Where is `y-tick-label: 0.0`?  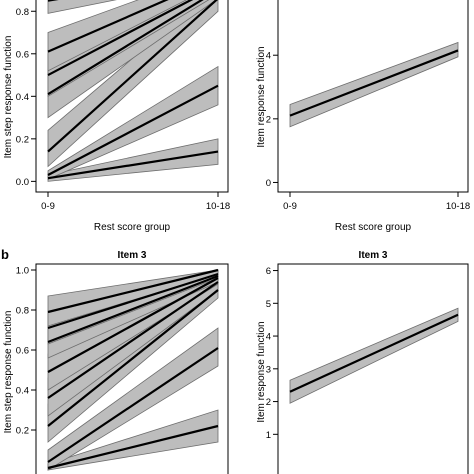 y-tick-label: 0.0 is located at coordinates (22, 182).